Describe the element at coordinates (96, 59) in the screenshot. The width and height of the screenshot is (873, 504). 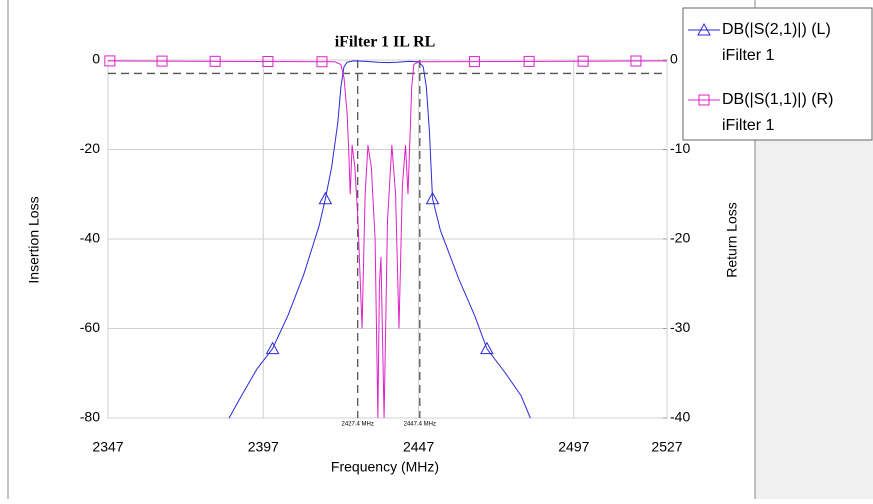
I see `y-tick-label: 0` at that location.